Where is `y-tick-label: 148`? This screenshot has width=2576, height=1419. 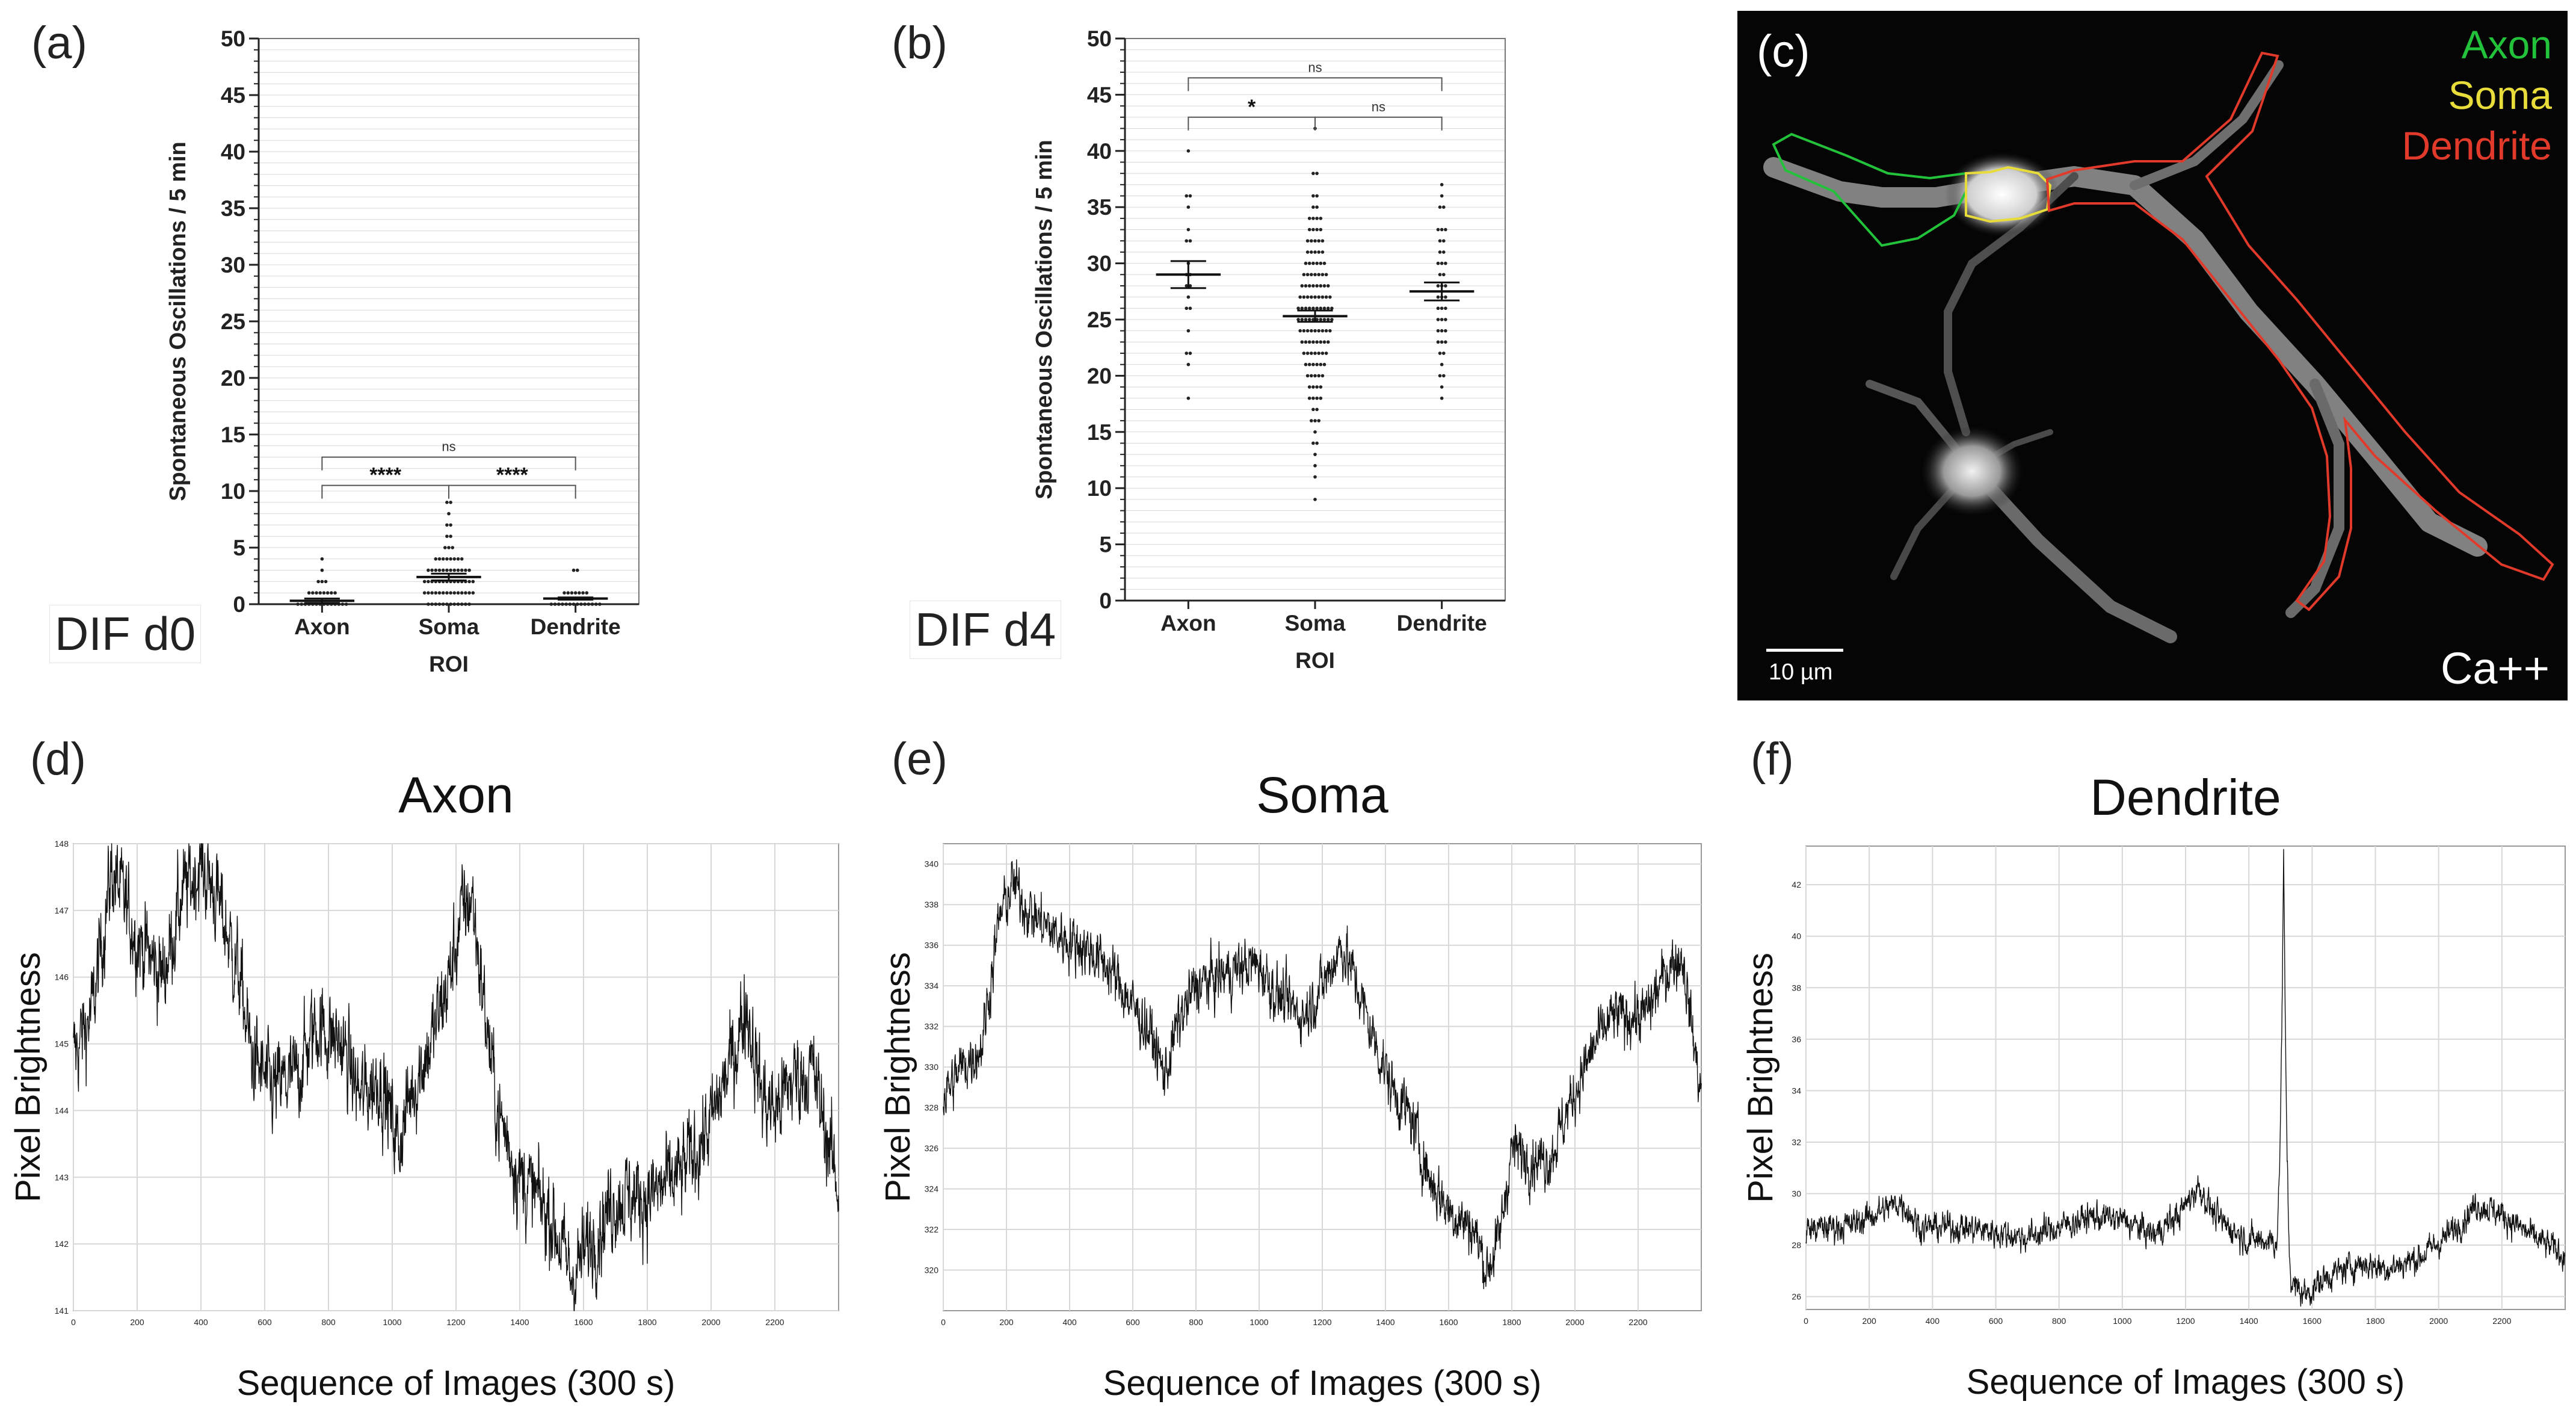
y-tick-label: 148 is located at coordinates (62, 844).